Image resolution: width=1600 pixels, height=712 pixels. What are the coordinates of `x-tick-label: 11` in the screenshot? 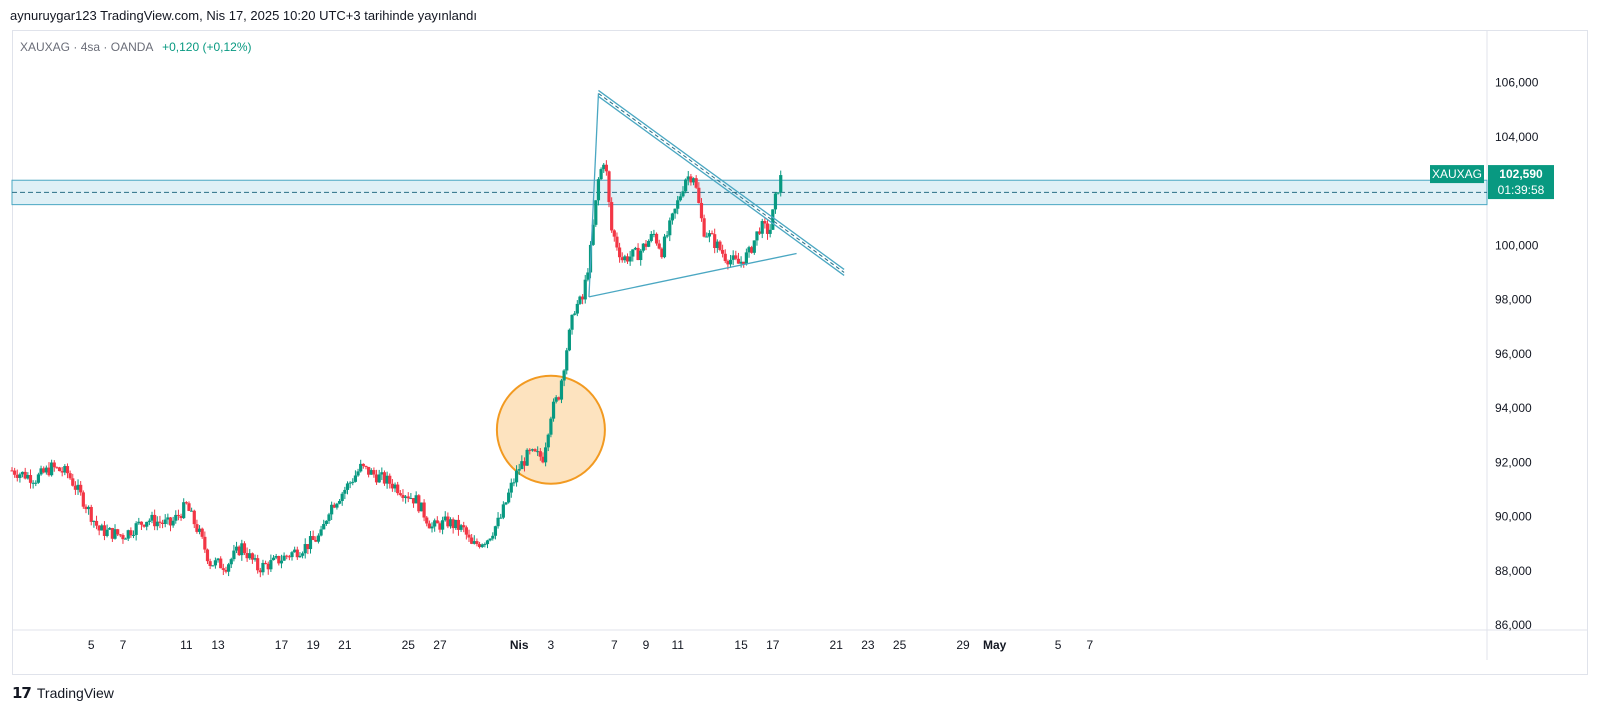 It's located at (186, 645).